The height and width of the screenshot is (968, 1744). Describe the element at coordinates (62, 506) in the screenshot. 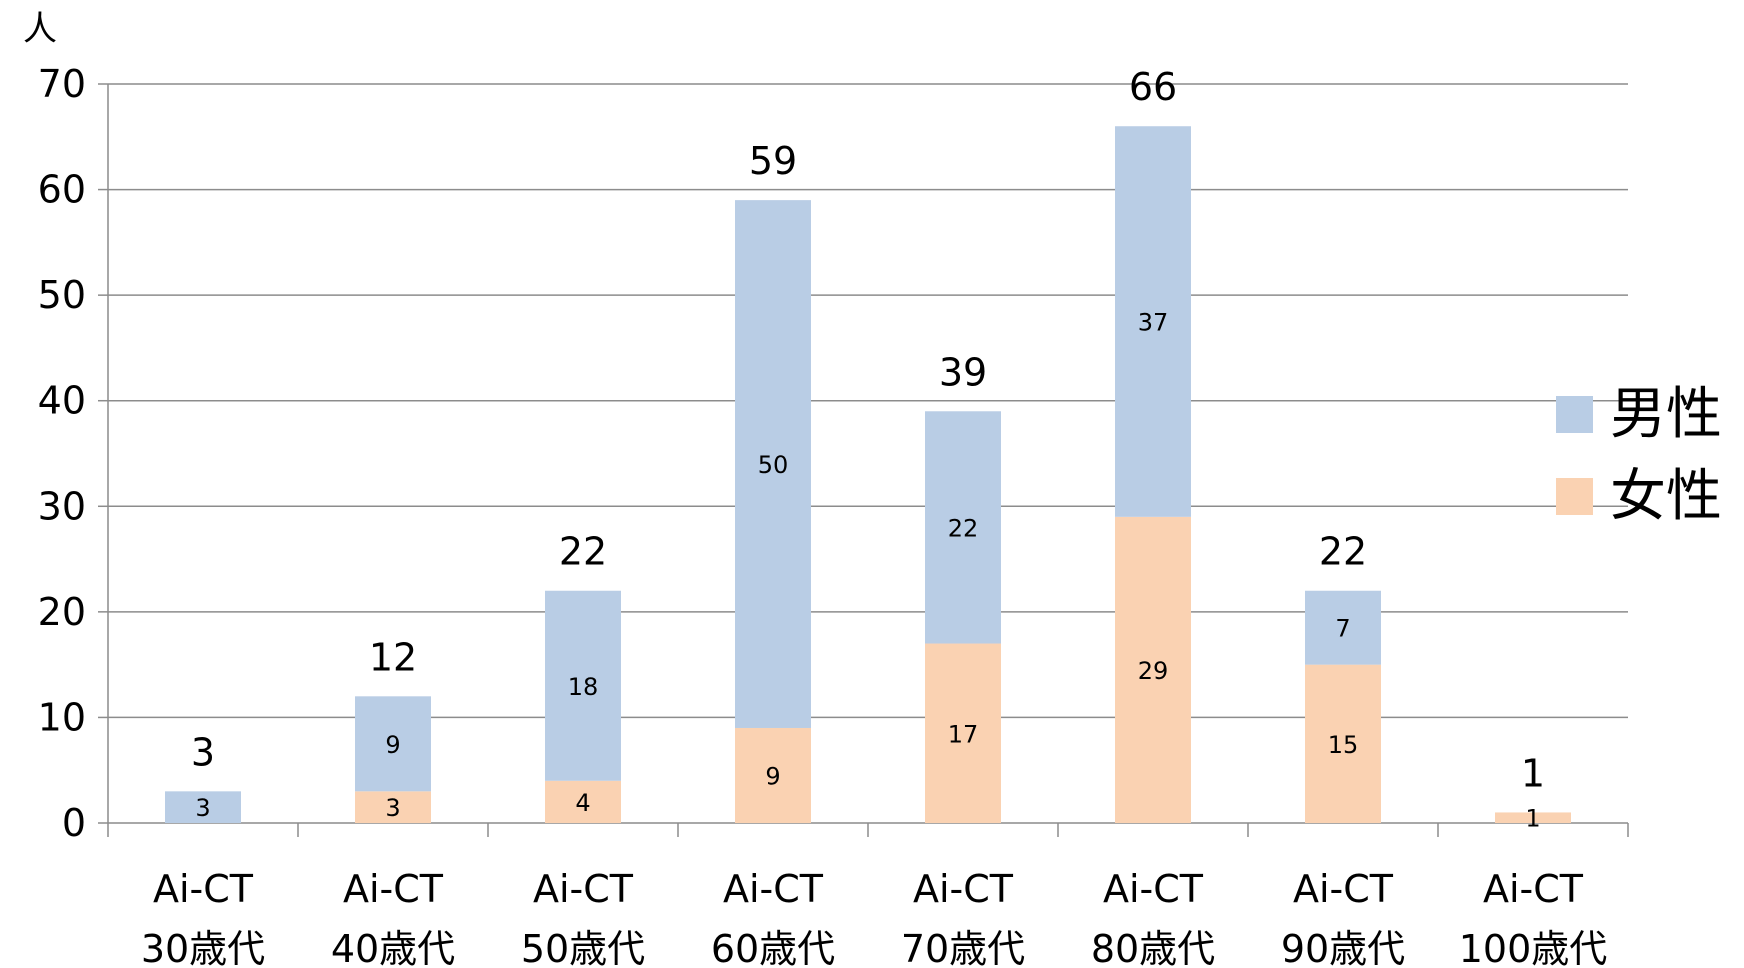

I see `y-tick-label: 30` at that location.